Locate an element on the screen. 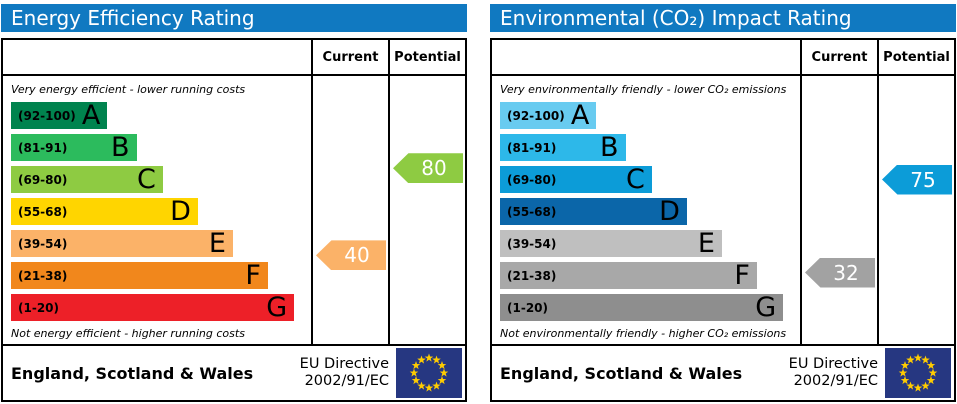 This screenshot has height=404, width=957. potential-rating-arrow: 80 is located at coordinates (428, 168).